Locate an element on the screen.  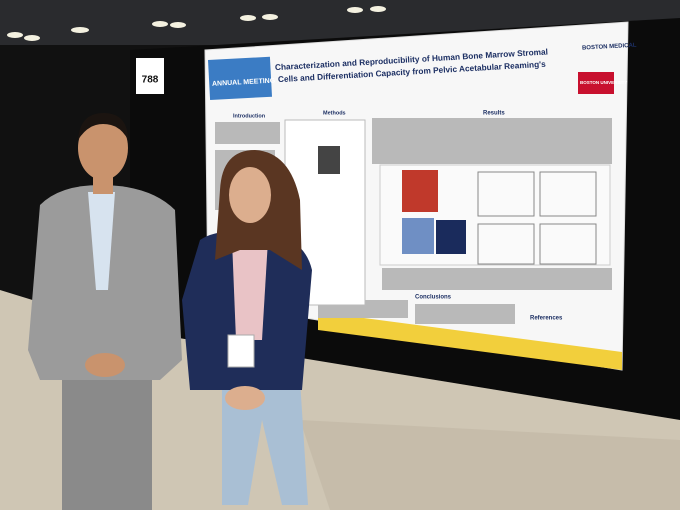
section-heading: Results is located at coordinates (494, 114).